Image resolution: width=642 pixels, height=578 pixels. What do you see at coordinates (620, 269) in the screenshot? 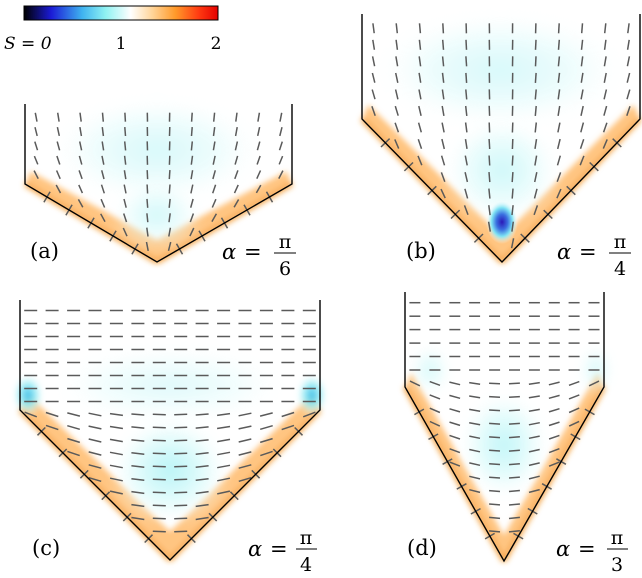
I see `alpha-denominator-b: 4` at bounding box center [620, 269].